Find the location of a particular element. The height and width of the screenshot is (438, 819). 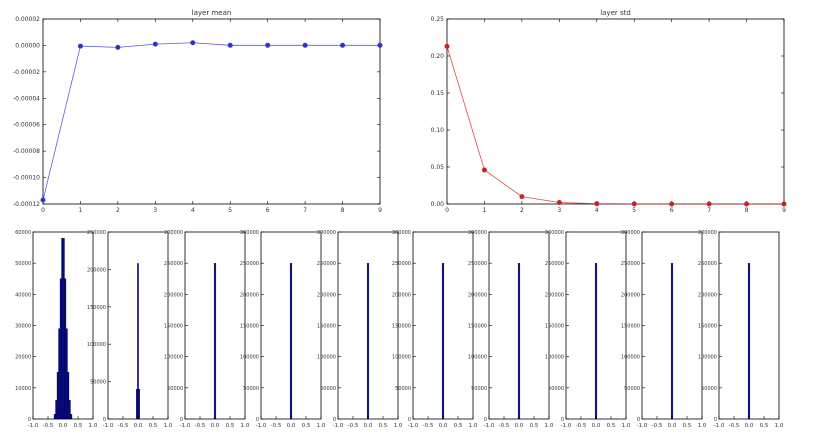

x-tick-label: 0 is located at coordinates (43, 210).